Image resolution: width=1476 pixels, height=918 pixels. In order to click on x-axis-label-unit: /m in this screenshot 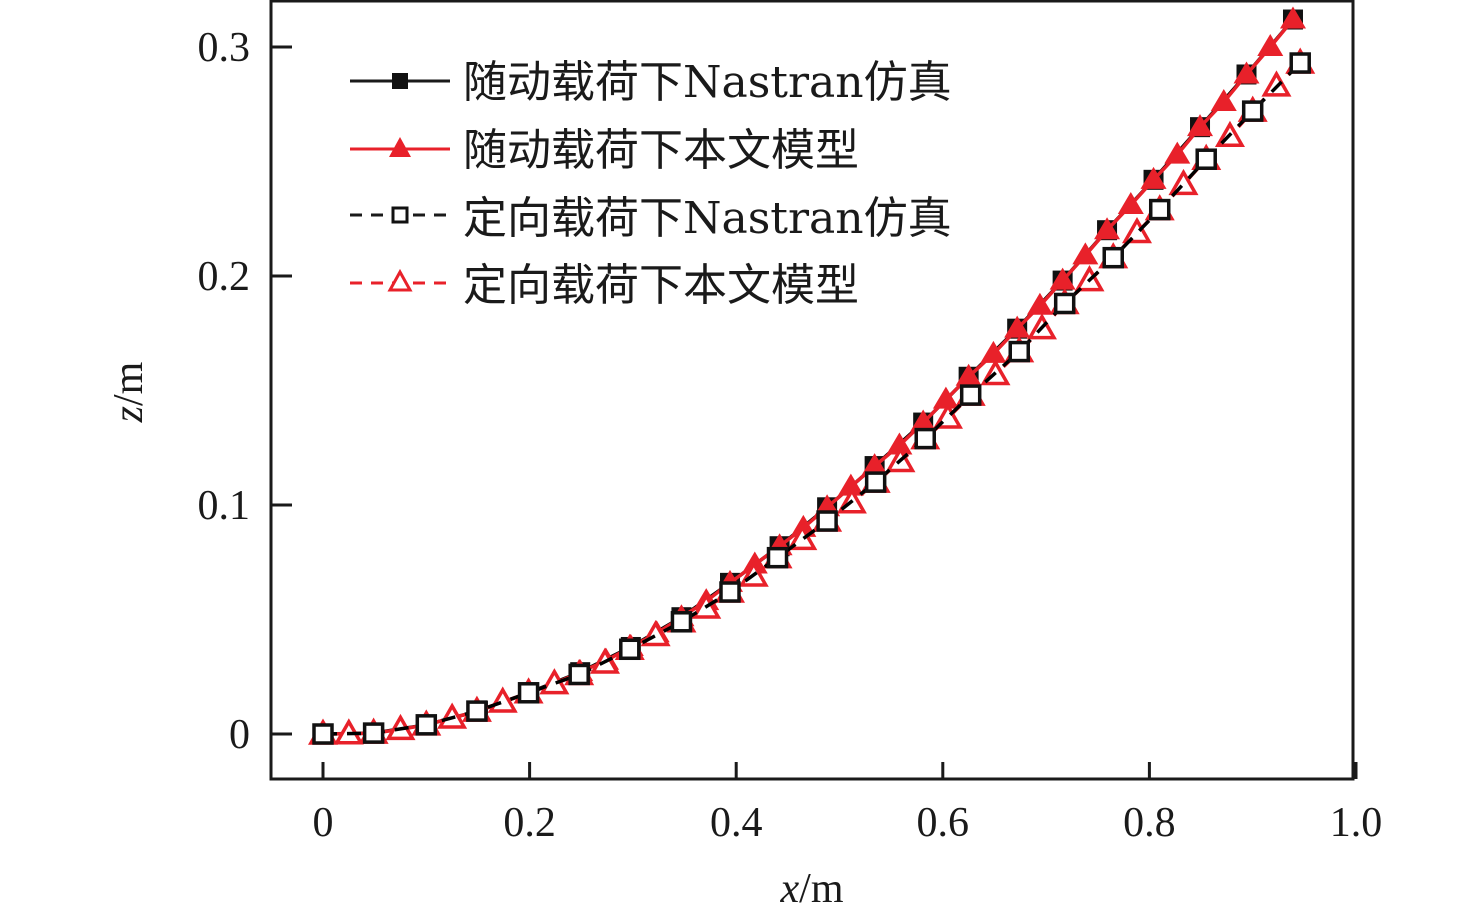, I will do `click(821, 889)`.